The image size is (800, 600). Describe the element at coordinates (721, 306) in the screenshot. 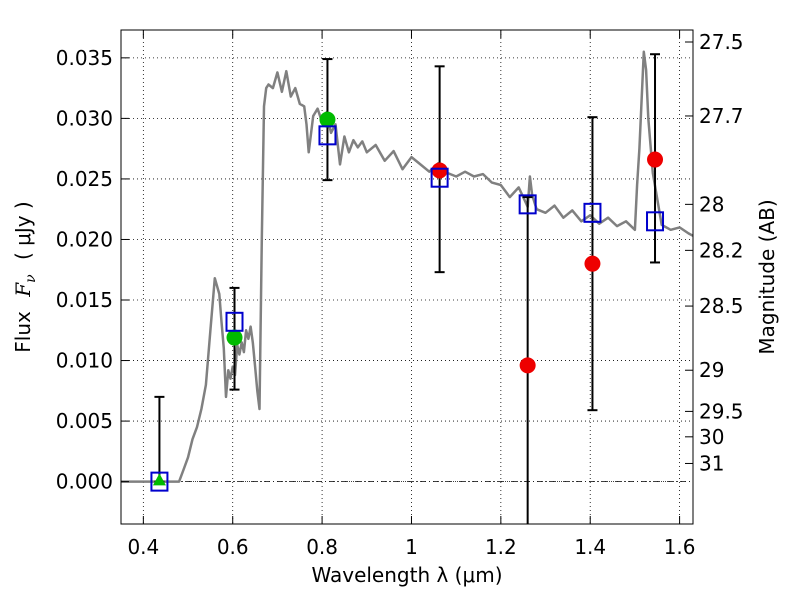

I see `right-tick-label: 28.5` at that location.